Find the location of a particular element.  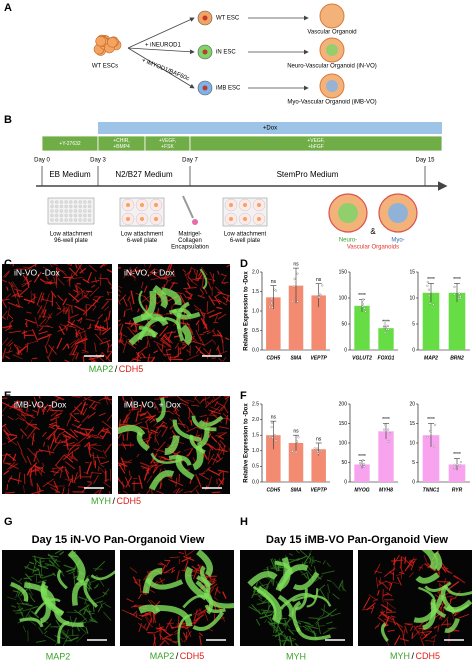

organoid-label: Myo-Vascular Organoid (iMB-VO) is located at coordinates (331, 103).